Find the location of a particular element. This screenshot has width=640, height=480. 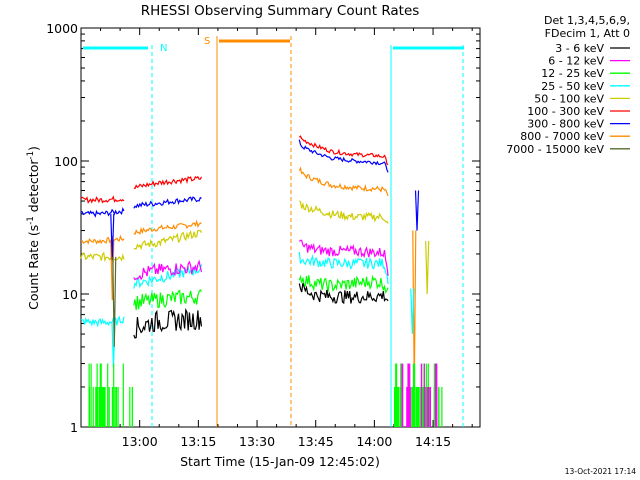

x-tick-label: 13:45 is located at coordinates (316, 441).